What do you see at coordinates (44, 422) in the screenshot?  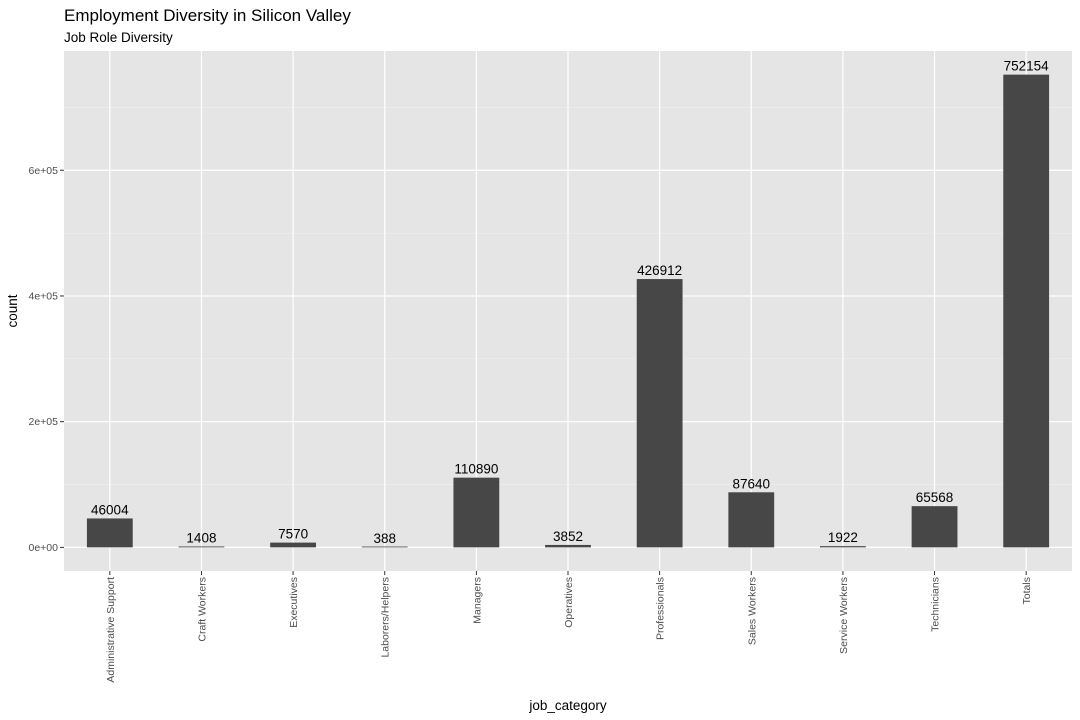 I see `y-tick-label: 2e+05` at bounding box center [44, 422].